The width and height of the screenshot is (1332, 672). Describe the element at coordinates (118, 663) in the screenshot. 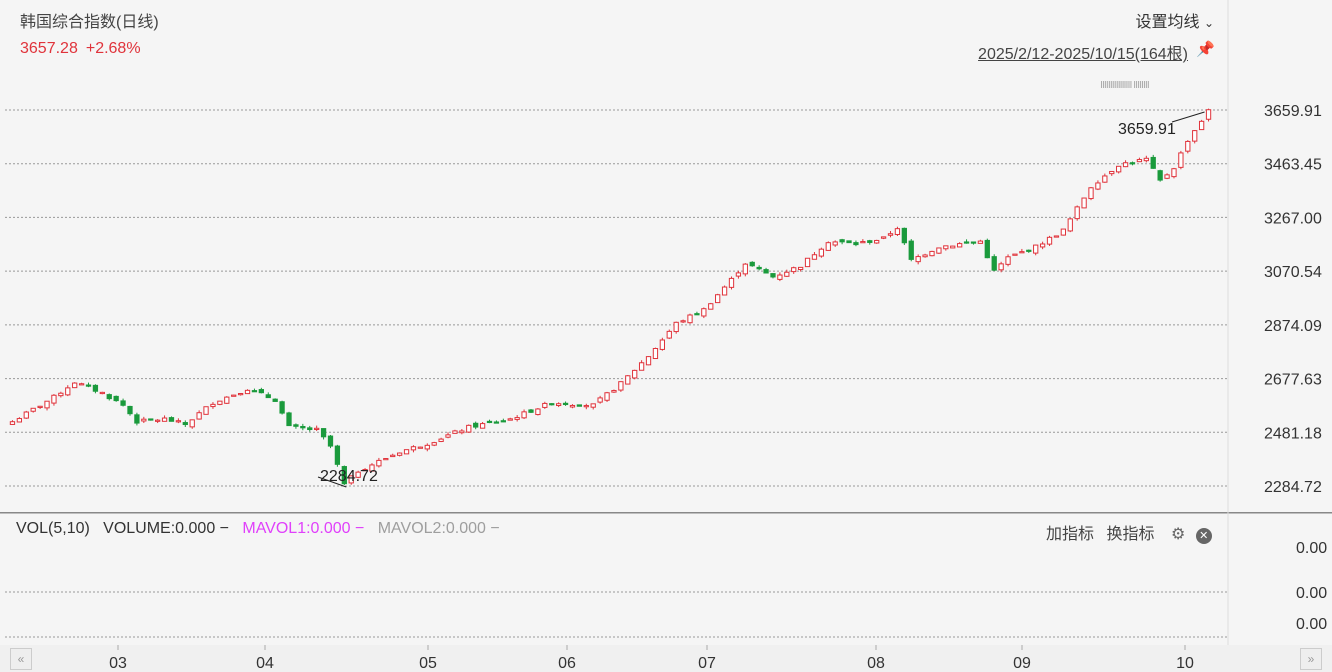

I see `x-tick-label: 03` at that location.